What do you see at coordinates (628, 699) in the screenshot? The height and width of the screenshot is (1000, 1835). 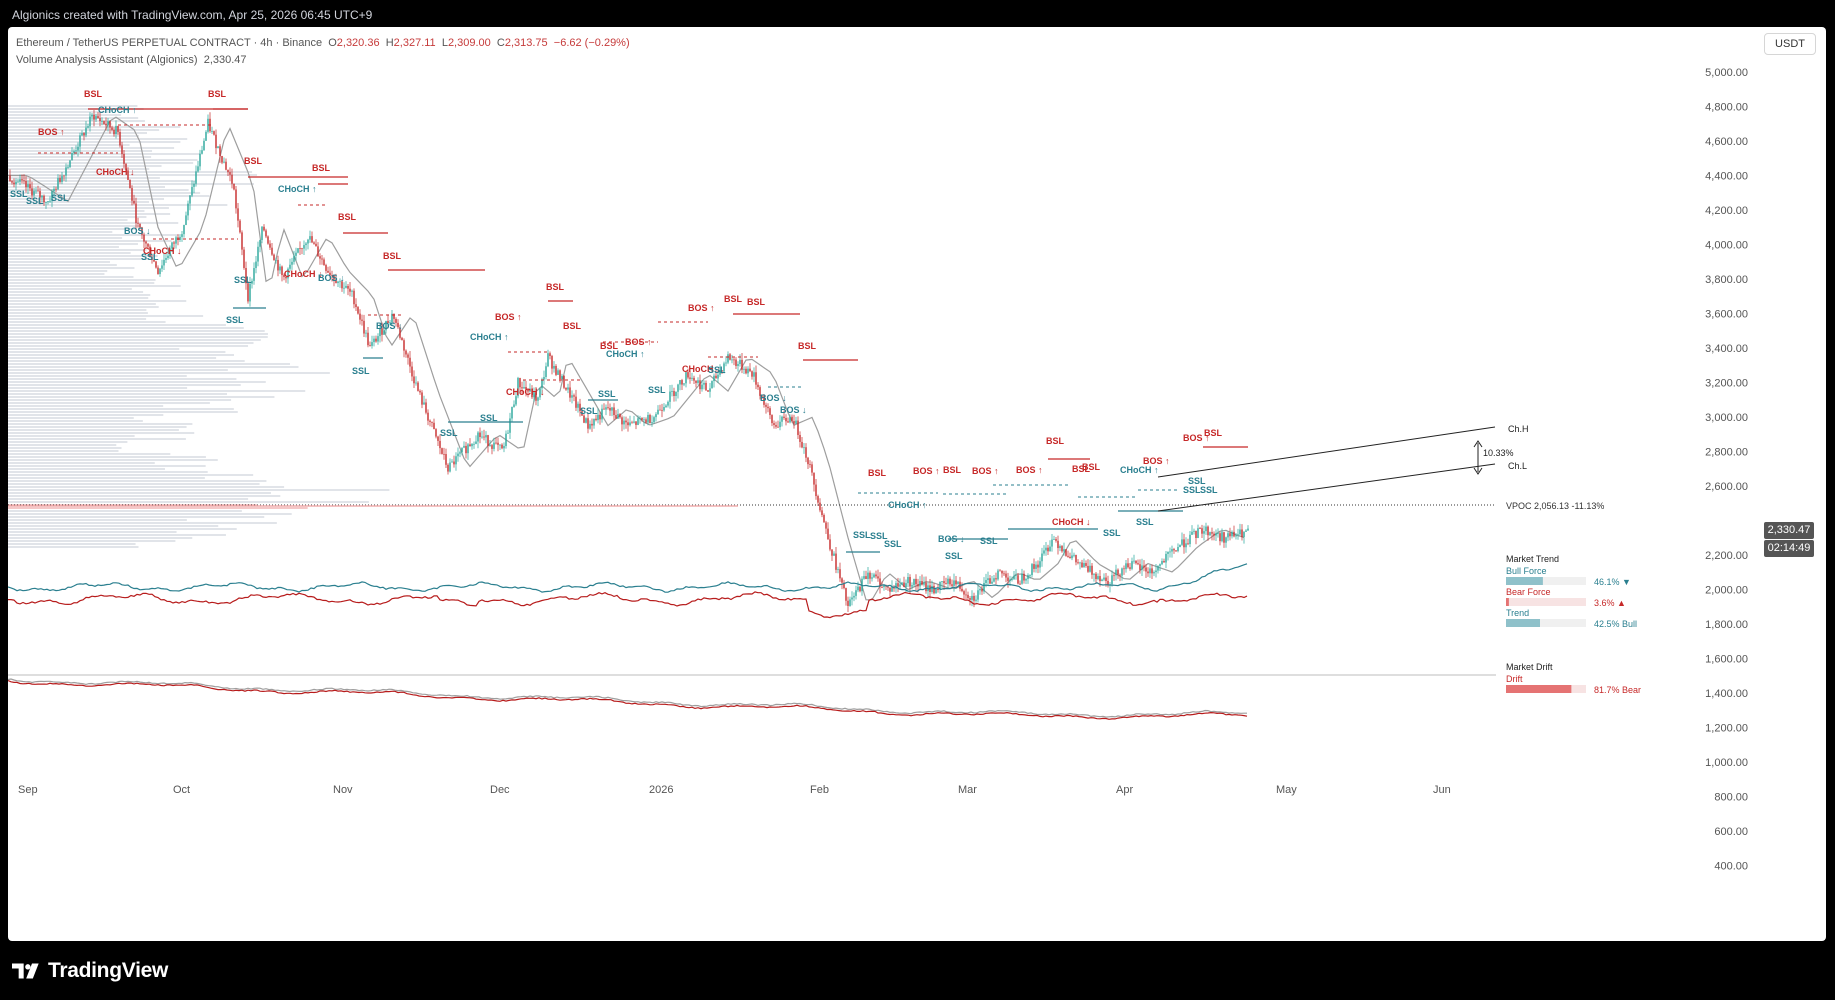 I see `oscillator-line` at bounding box center [628, 699].